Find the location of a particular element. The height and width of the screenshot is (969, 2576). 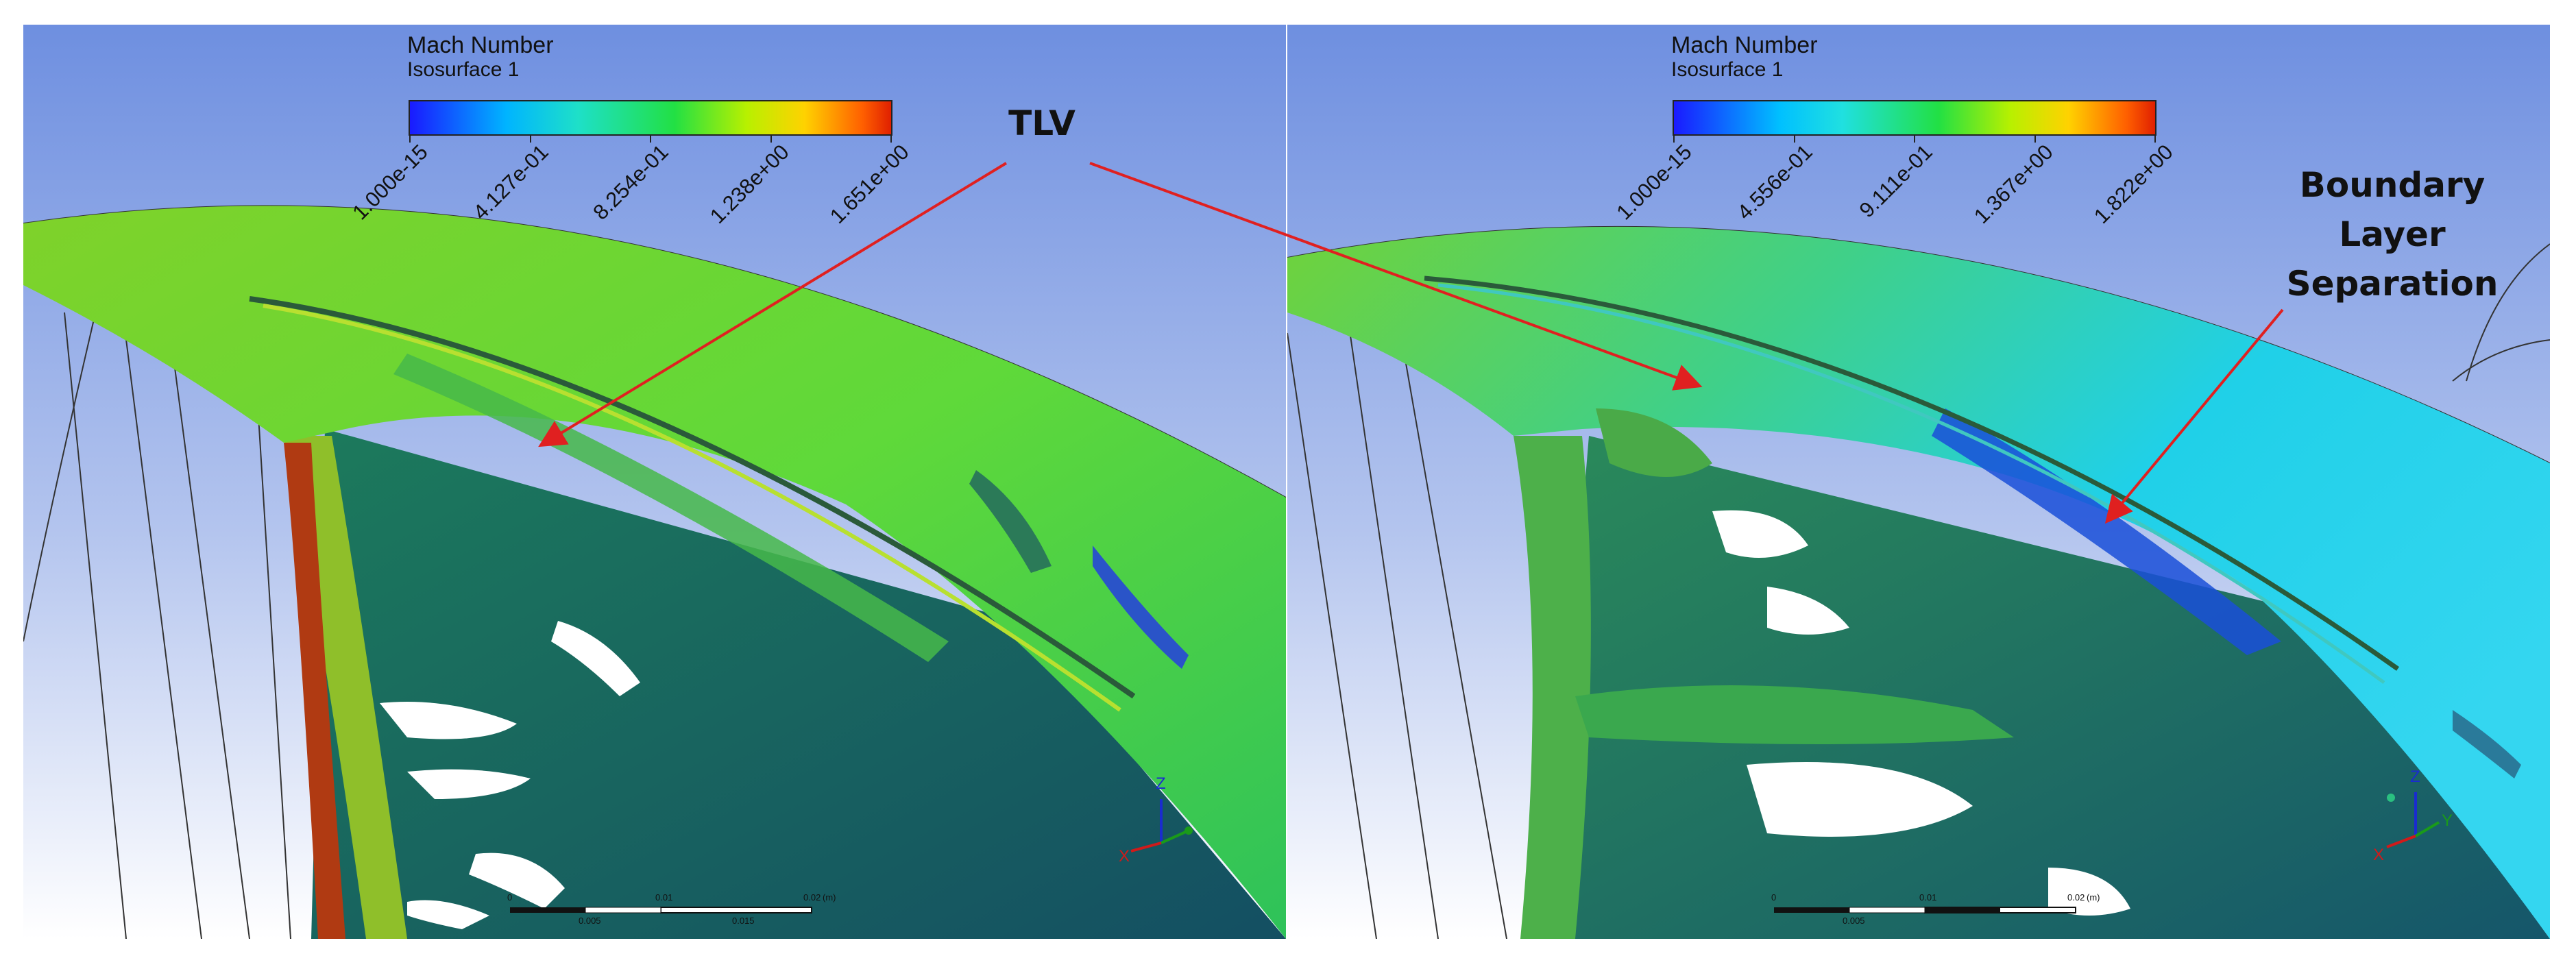

axis-triad: Z X is located at coordinates (1160, 820).